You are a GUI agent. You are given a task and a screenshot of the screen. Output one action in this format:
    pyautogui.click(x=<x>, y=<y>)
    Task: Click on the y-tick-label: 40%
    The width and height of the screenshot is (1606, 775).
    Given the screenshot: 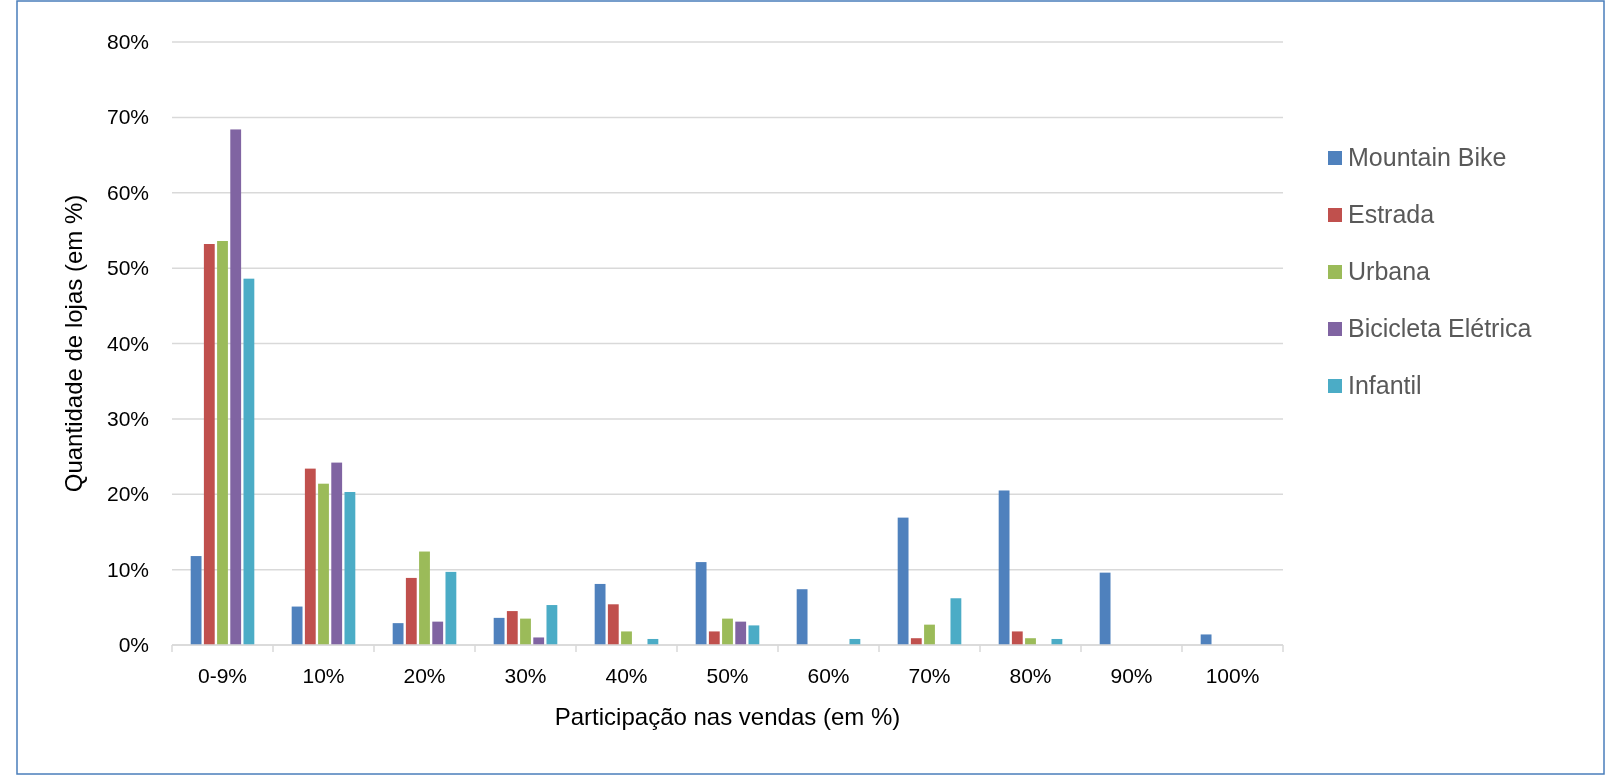 What is the action you would take?
    pyautogui.click(x=127, y=343)
    